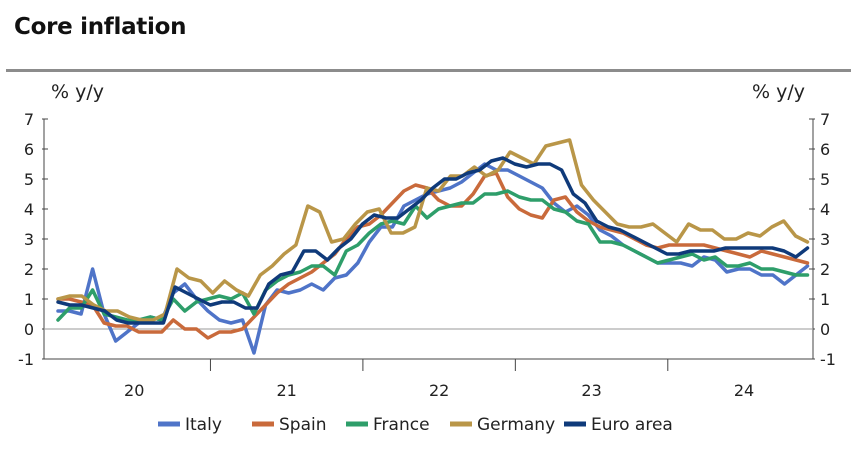 Image resolution: width=857 pixels, height=450 pixels. I want to click on title-divider, so click(428, 70).